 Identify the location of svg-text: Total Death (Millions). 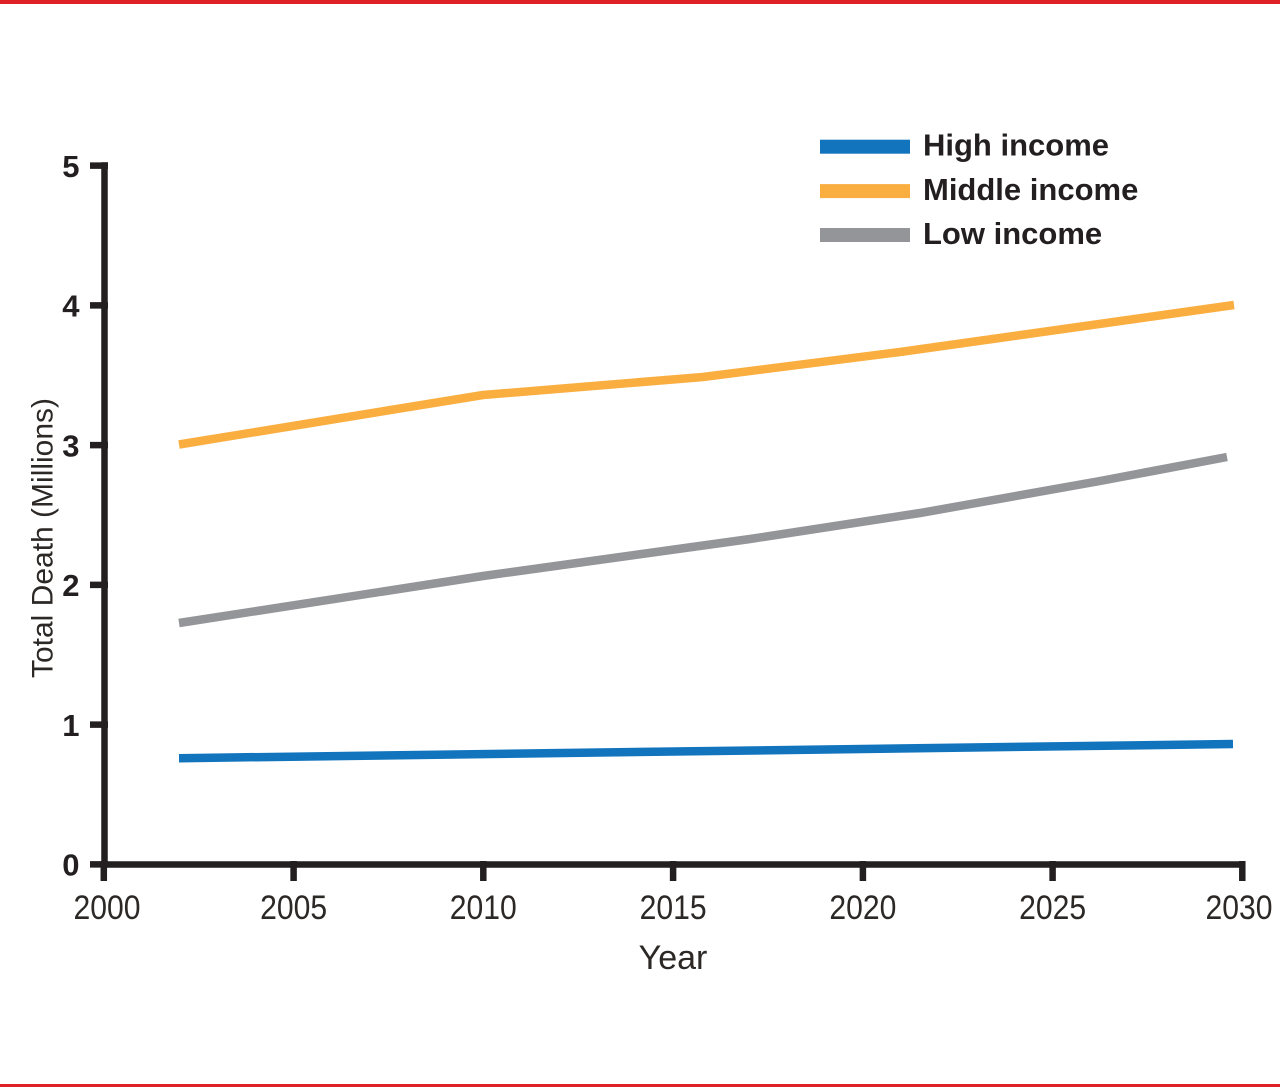
(42, 538).